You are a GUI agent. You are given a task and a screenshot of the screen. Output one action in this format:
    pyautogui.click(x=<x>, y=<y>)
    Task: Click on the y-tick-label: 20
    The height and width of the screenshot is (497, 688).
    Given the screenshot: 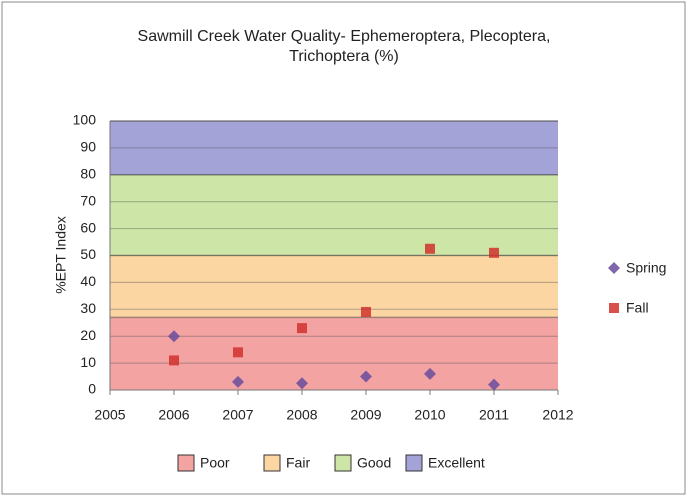 What is the action you would take?
    pyautogui.click(x=88, y=335)
    